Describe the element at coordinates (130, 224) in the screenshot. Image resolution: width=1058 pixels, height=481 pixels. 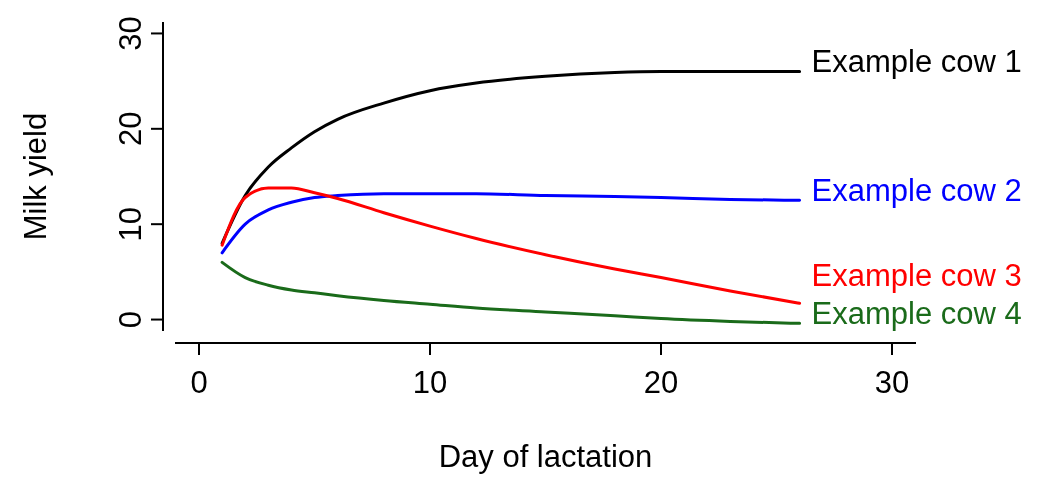
I see `y-tick-label: 10` at that location.